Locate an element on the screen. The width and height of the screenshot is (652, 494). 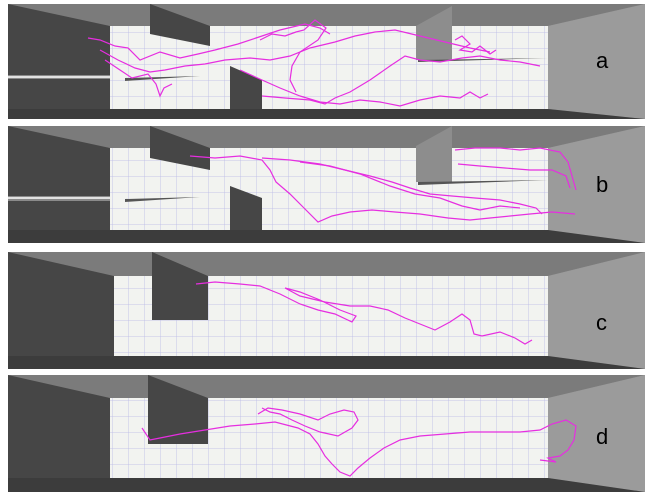
panel-d-partition is located at coordinates (178, 409).